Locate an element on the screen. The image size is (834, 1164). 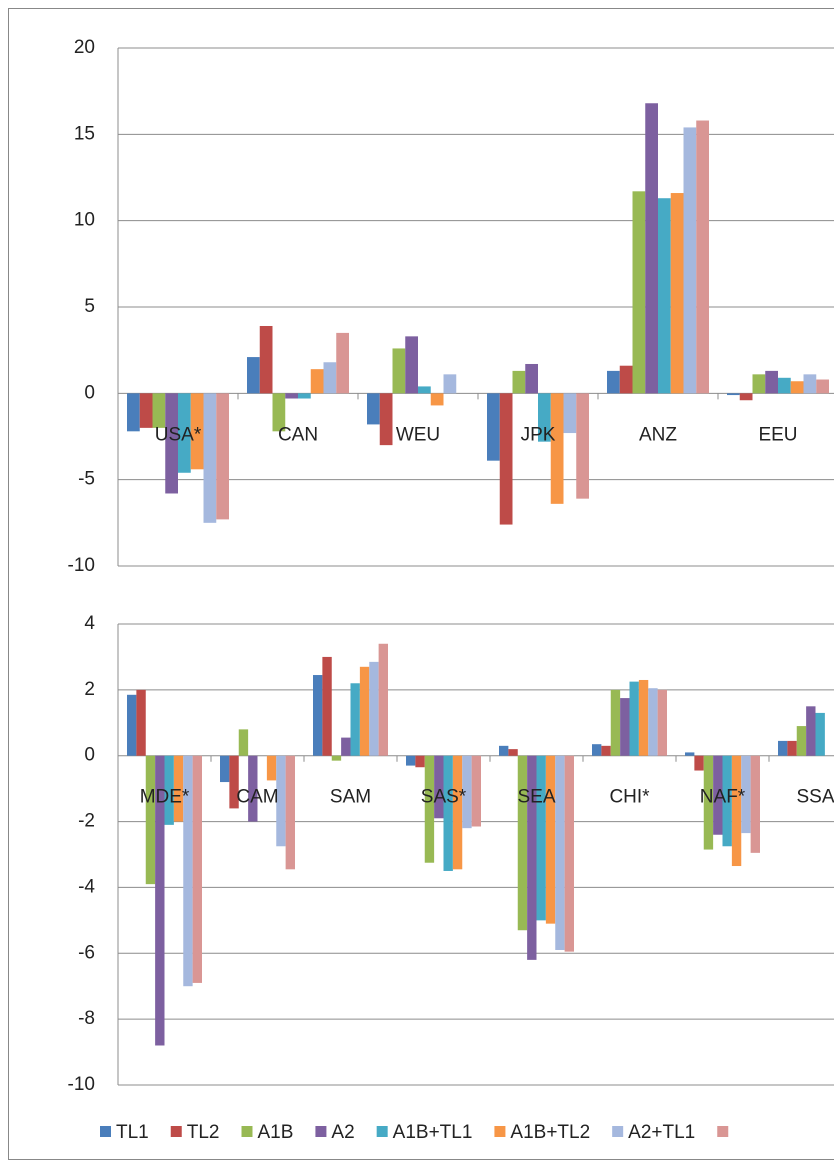
x-tick-label: JPK is located at coordinates (538, 434).